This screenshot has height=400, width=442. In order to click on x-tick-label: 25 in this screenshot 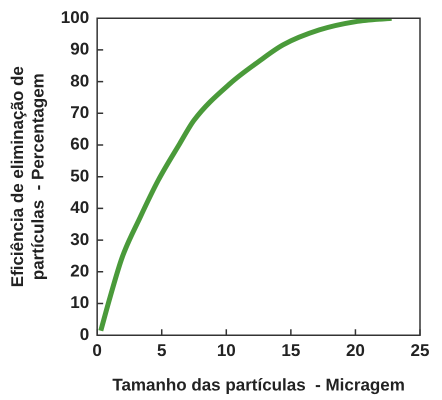, I will do `click(420, 350)`.